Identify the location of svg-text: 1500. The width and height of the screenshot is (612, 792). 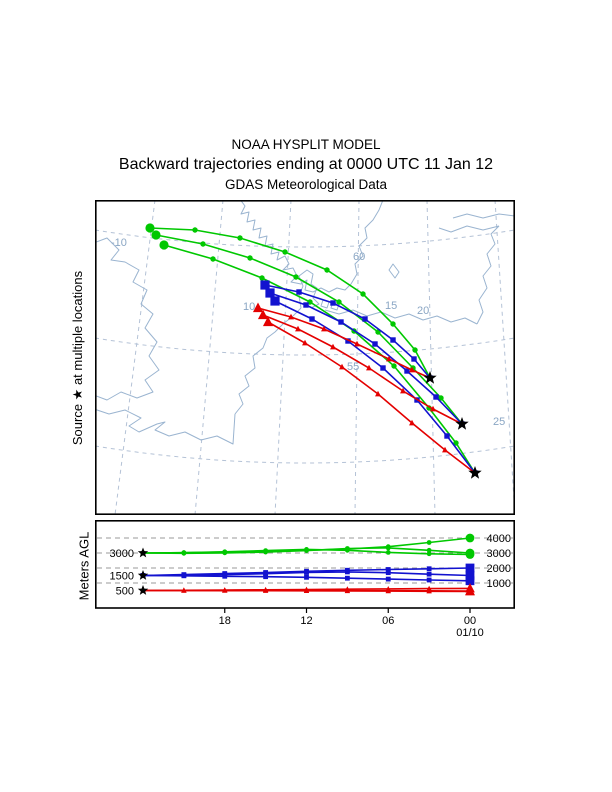
(122, 577).